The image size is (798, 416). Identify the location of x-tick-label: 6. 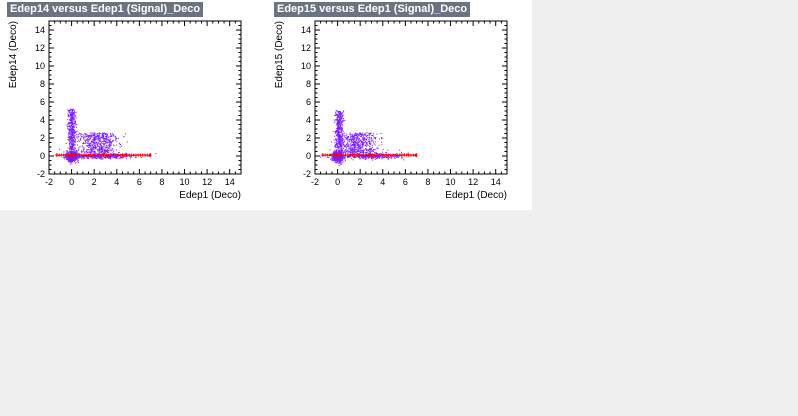
(405, 182).